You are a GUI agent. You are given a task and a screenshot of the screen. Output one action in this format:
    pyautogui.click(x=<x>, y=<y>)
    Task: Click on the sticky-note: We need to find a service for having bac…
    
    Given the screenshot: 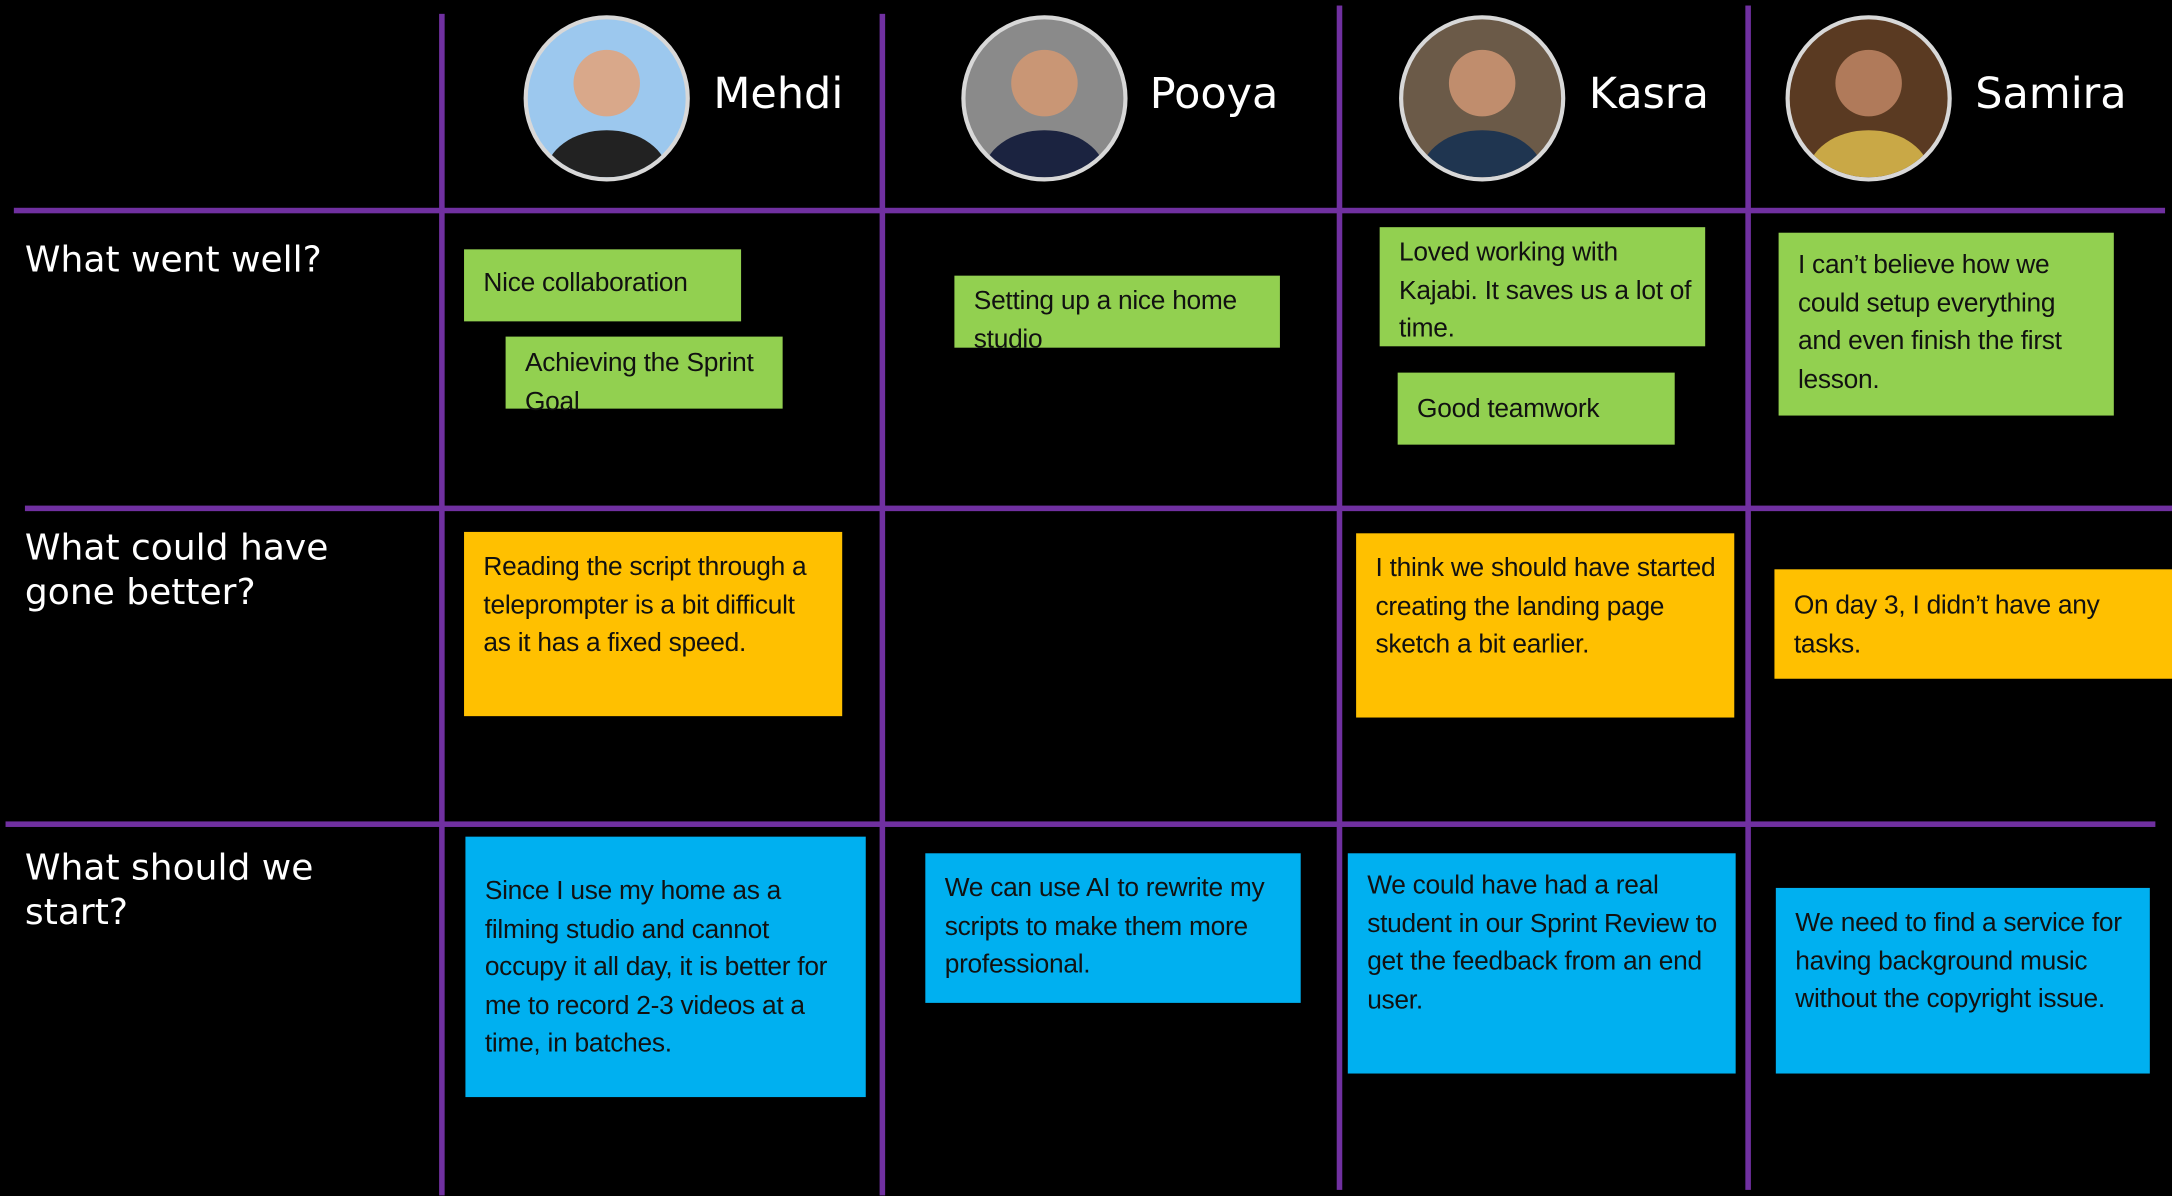 What is the action you would take?
    pyautogui.click(x=1962, y=980)
    